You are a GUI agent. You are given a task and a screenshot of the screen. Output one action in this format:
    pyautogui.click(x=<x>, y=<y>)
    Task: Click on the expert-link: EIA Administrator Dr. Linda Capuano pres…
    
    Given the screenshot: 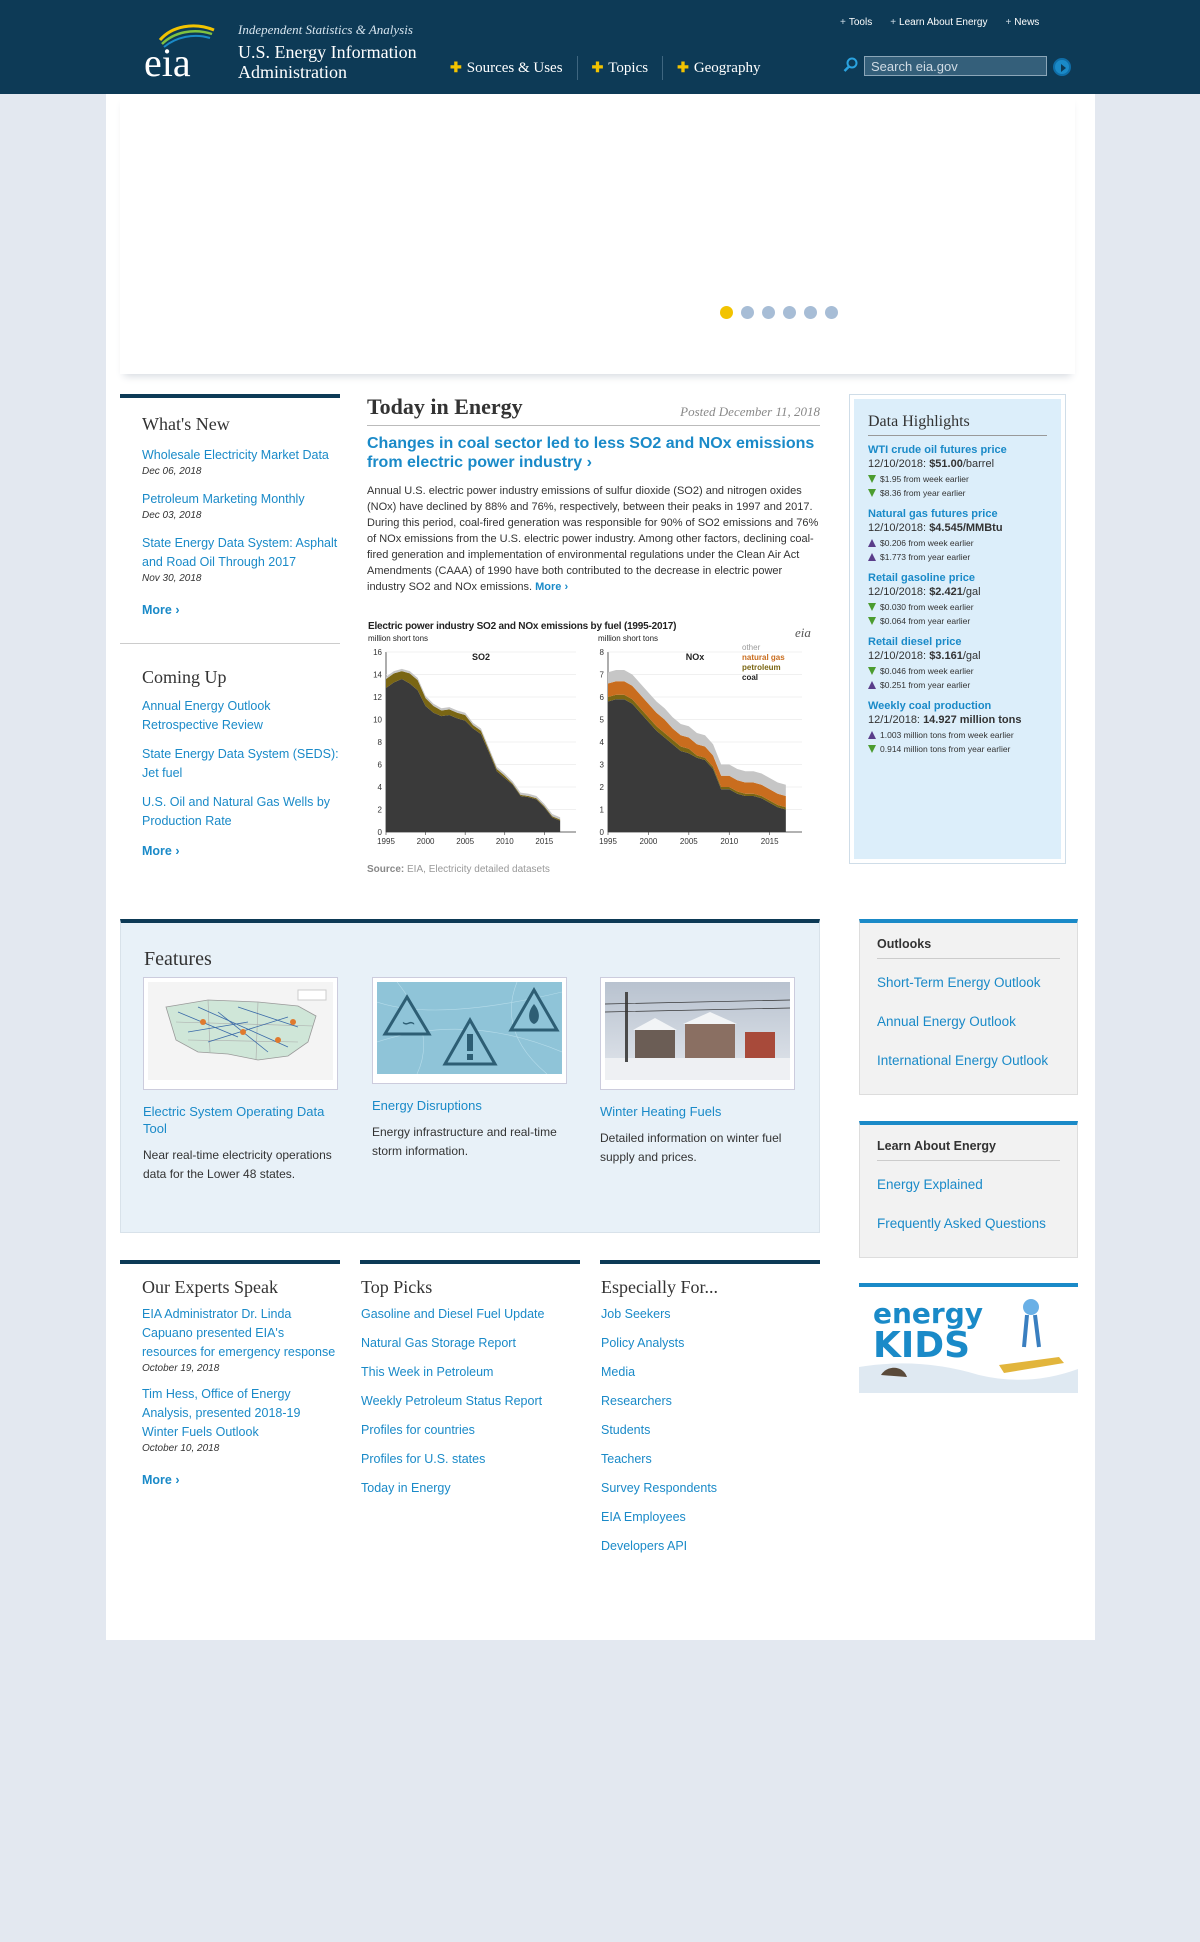 What is the action you would take?
    pyautogui.click(x=239, y=1333)
    